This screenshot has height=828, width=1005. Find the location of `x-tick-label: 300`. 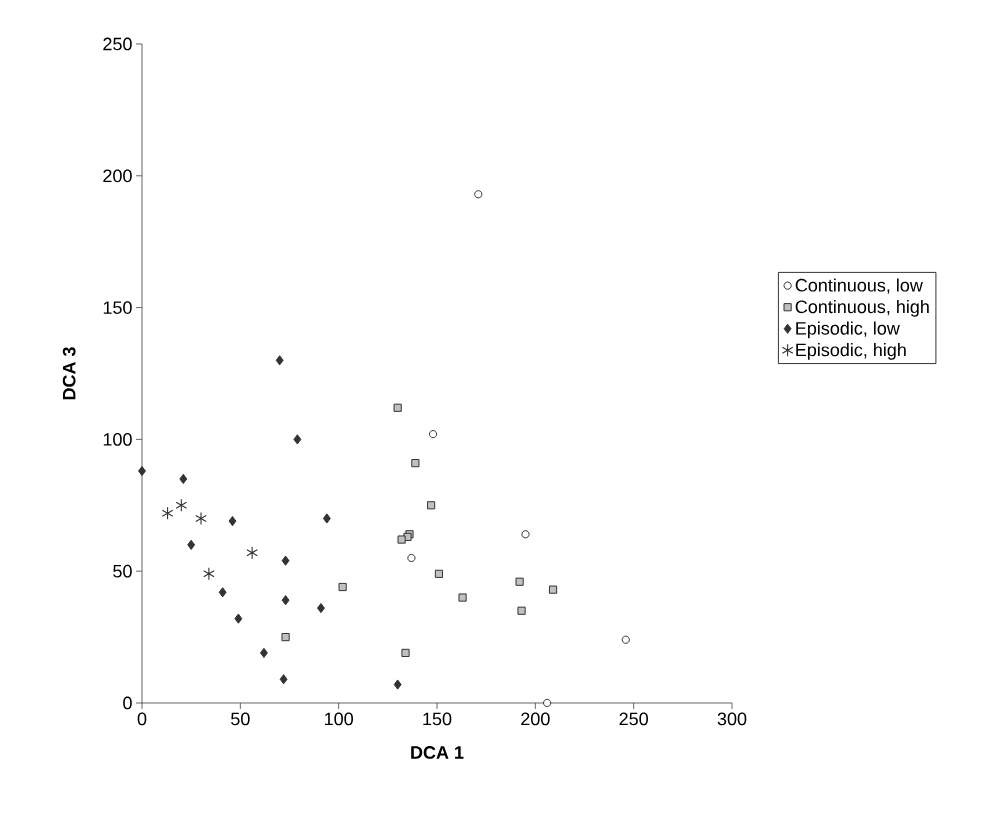

x-tick-label: 300 is located at coordinates (732, 719).